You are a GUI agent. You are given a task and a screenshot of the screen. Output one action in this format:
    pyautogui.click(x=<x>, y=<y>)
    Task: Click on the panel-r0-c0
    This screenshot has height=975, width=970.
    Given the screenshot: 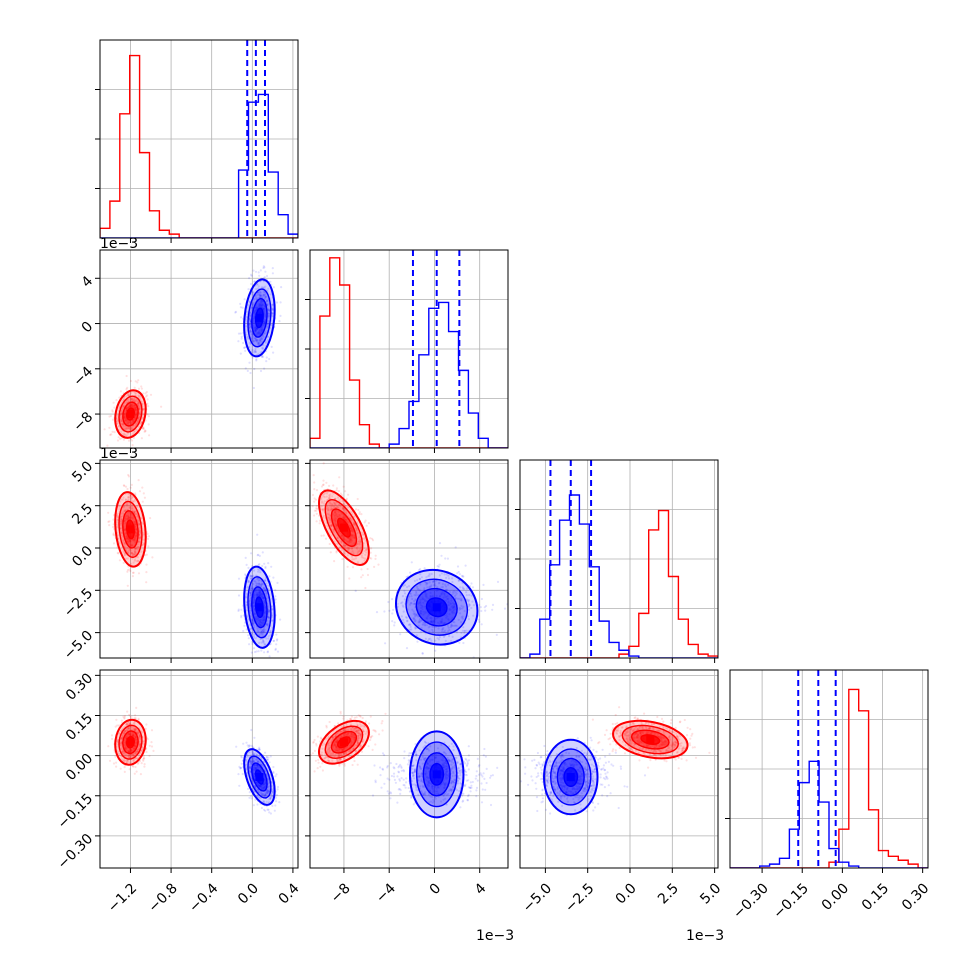 What is the action you would take?
    pyautogui.click(x=196, y=141)
    